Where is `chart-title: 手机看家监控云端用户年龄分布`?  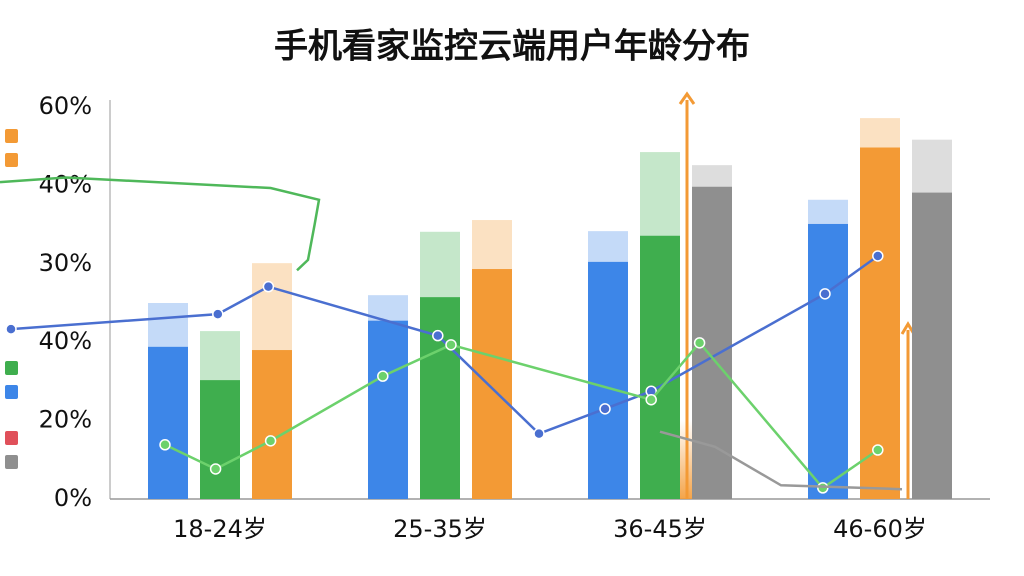 chart-title: 手机看家监控云端用户年龄分布 is located at coordinates (512, 47).